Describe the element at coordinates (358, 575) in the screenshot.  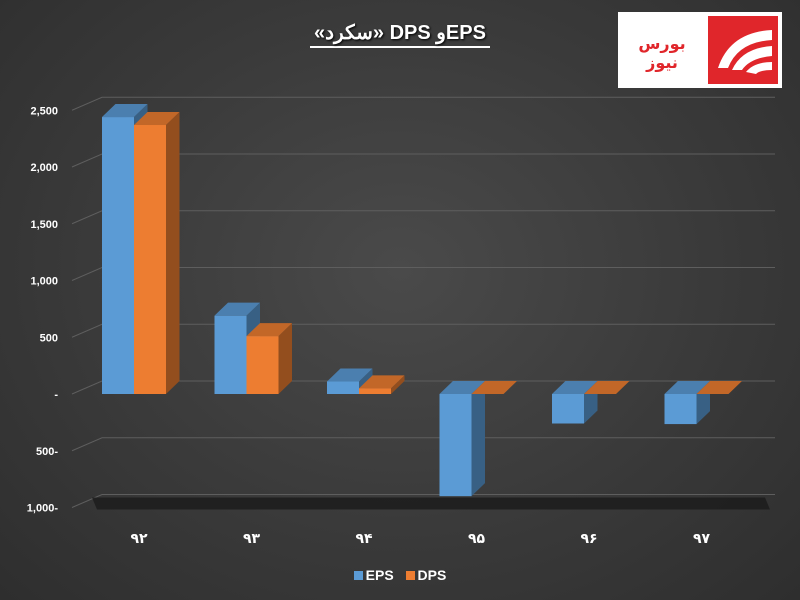
I see `legend-swatch-eps` at that location.